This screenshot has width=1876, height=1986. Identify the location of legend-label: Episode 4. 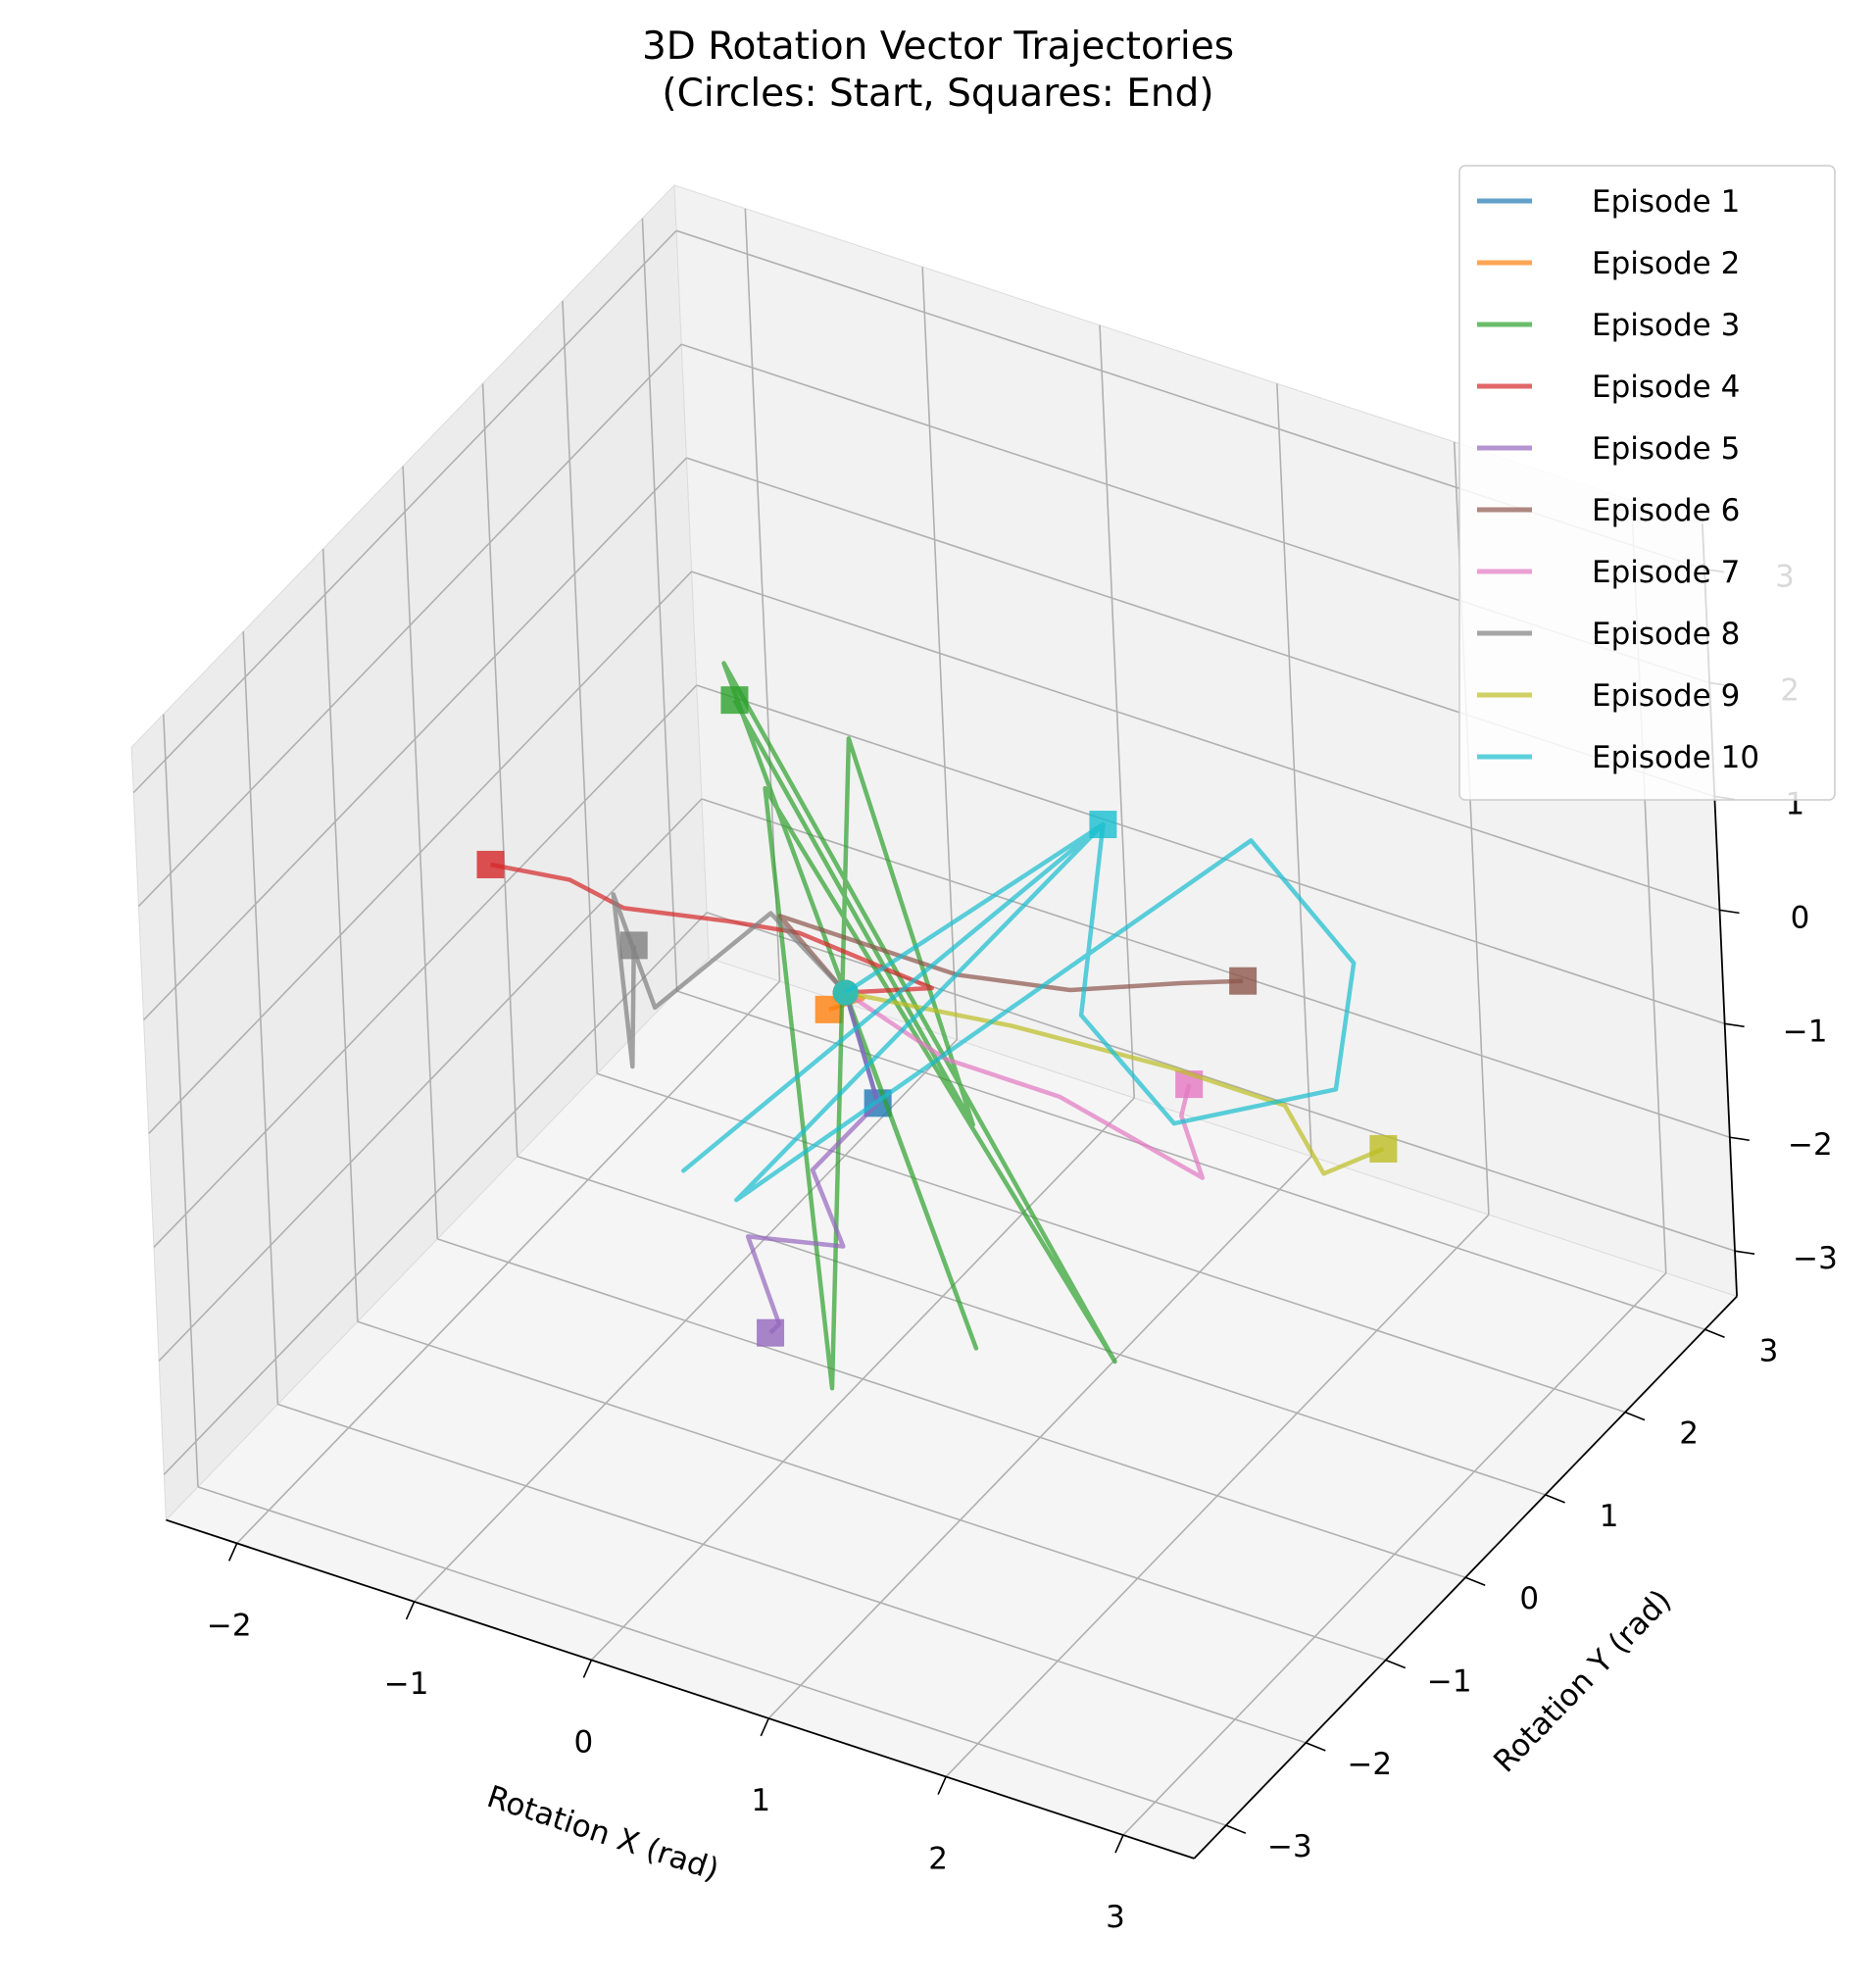
(1666, 387).